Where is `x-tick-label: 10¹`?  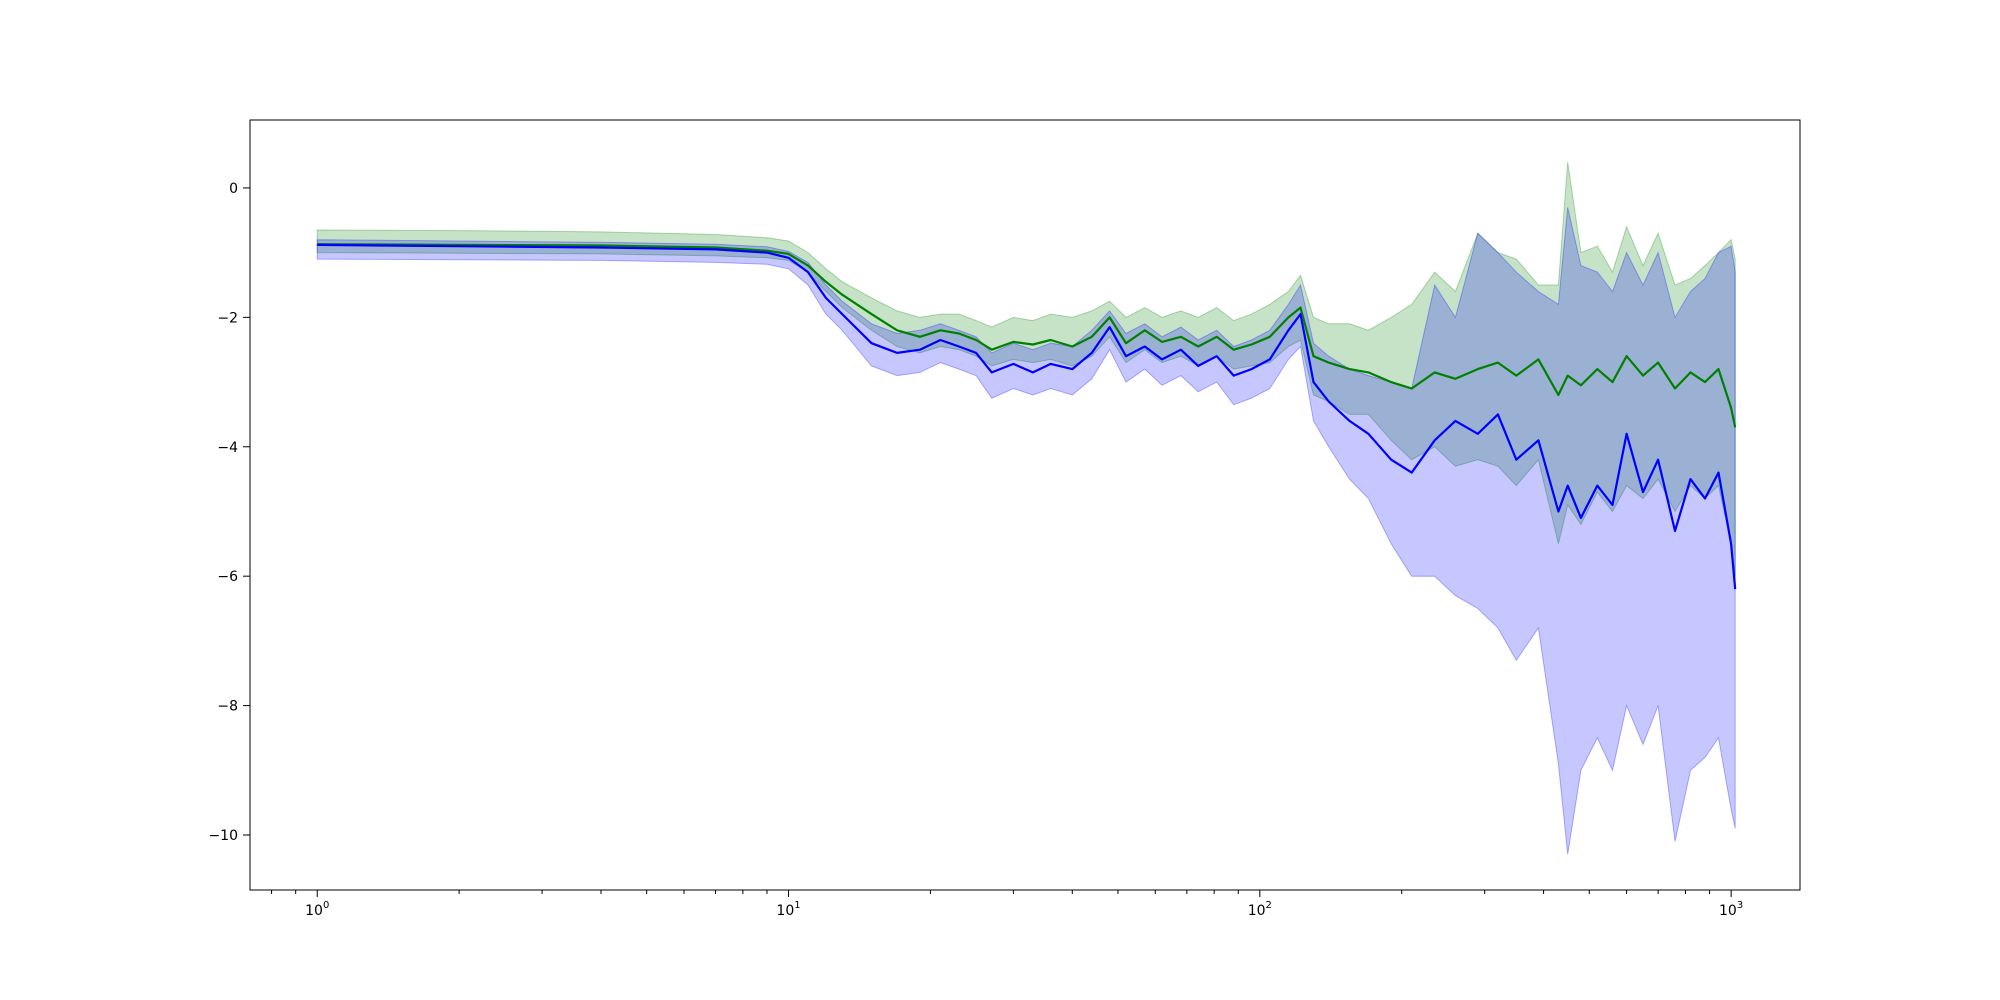 x-tick-label: 10¹ is located at coordinates (788, 909).